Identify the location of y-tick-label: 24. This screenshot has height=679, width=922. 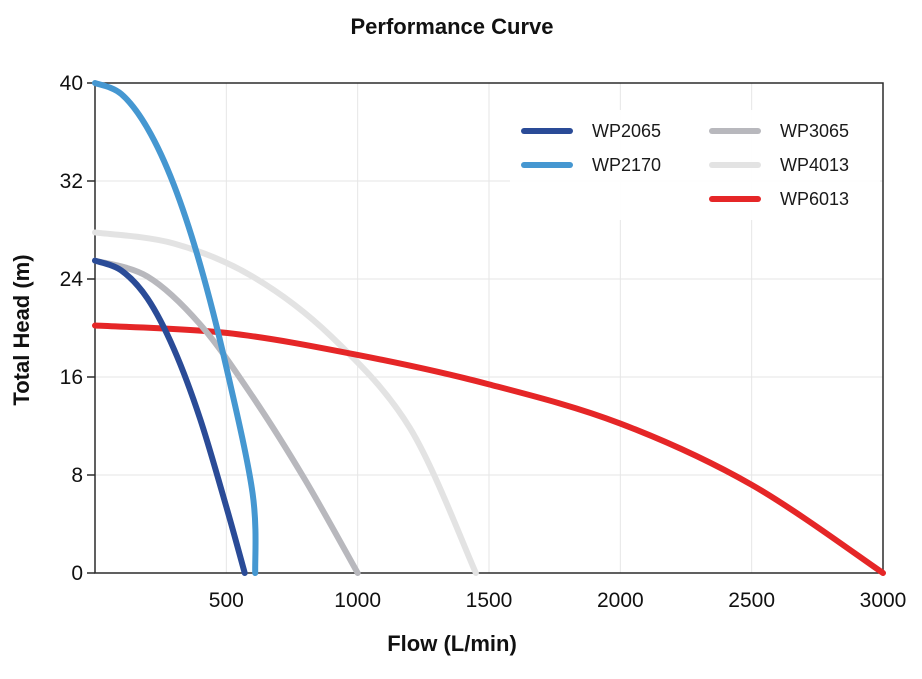
(72, 279).